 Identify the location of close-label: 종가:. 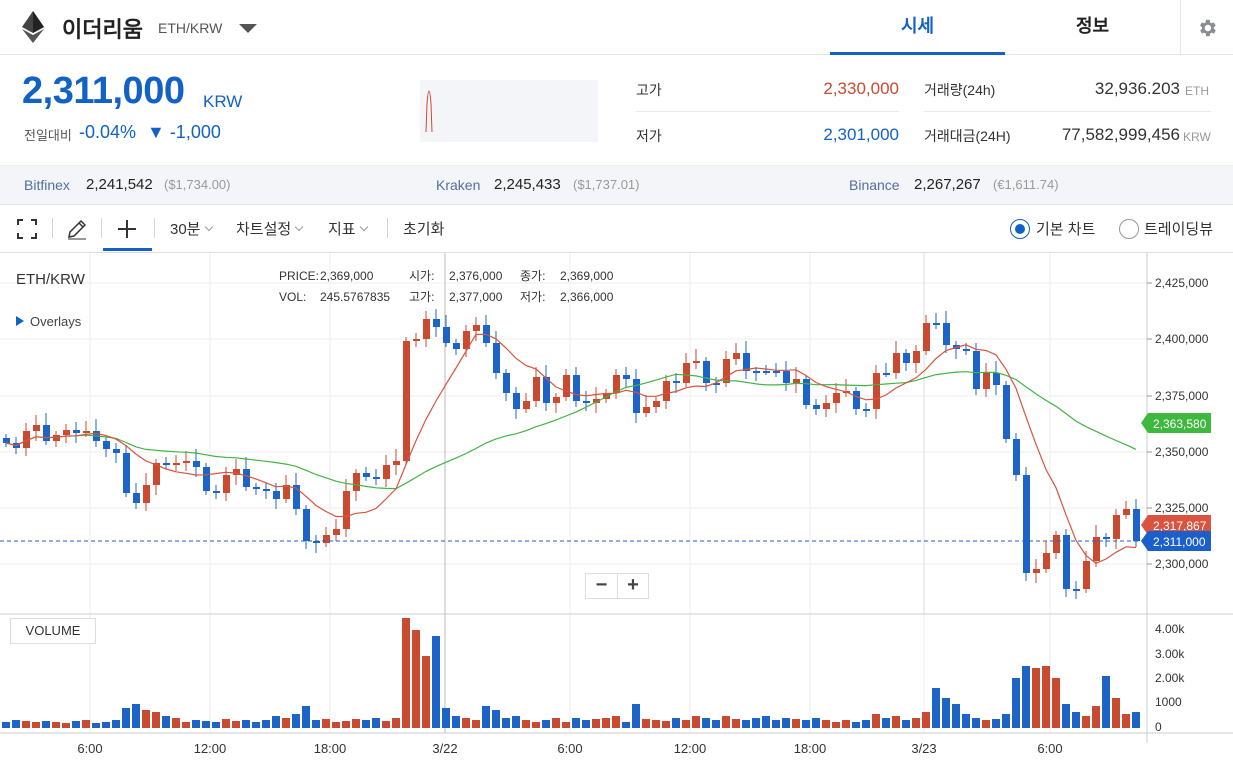
(532, 276).